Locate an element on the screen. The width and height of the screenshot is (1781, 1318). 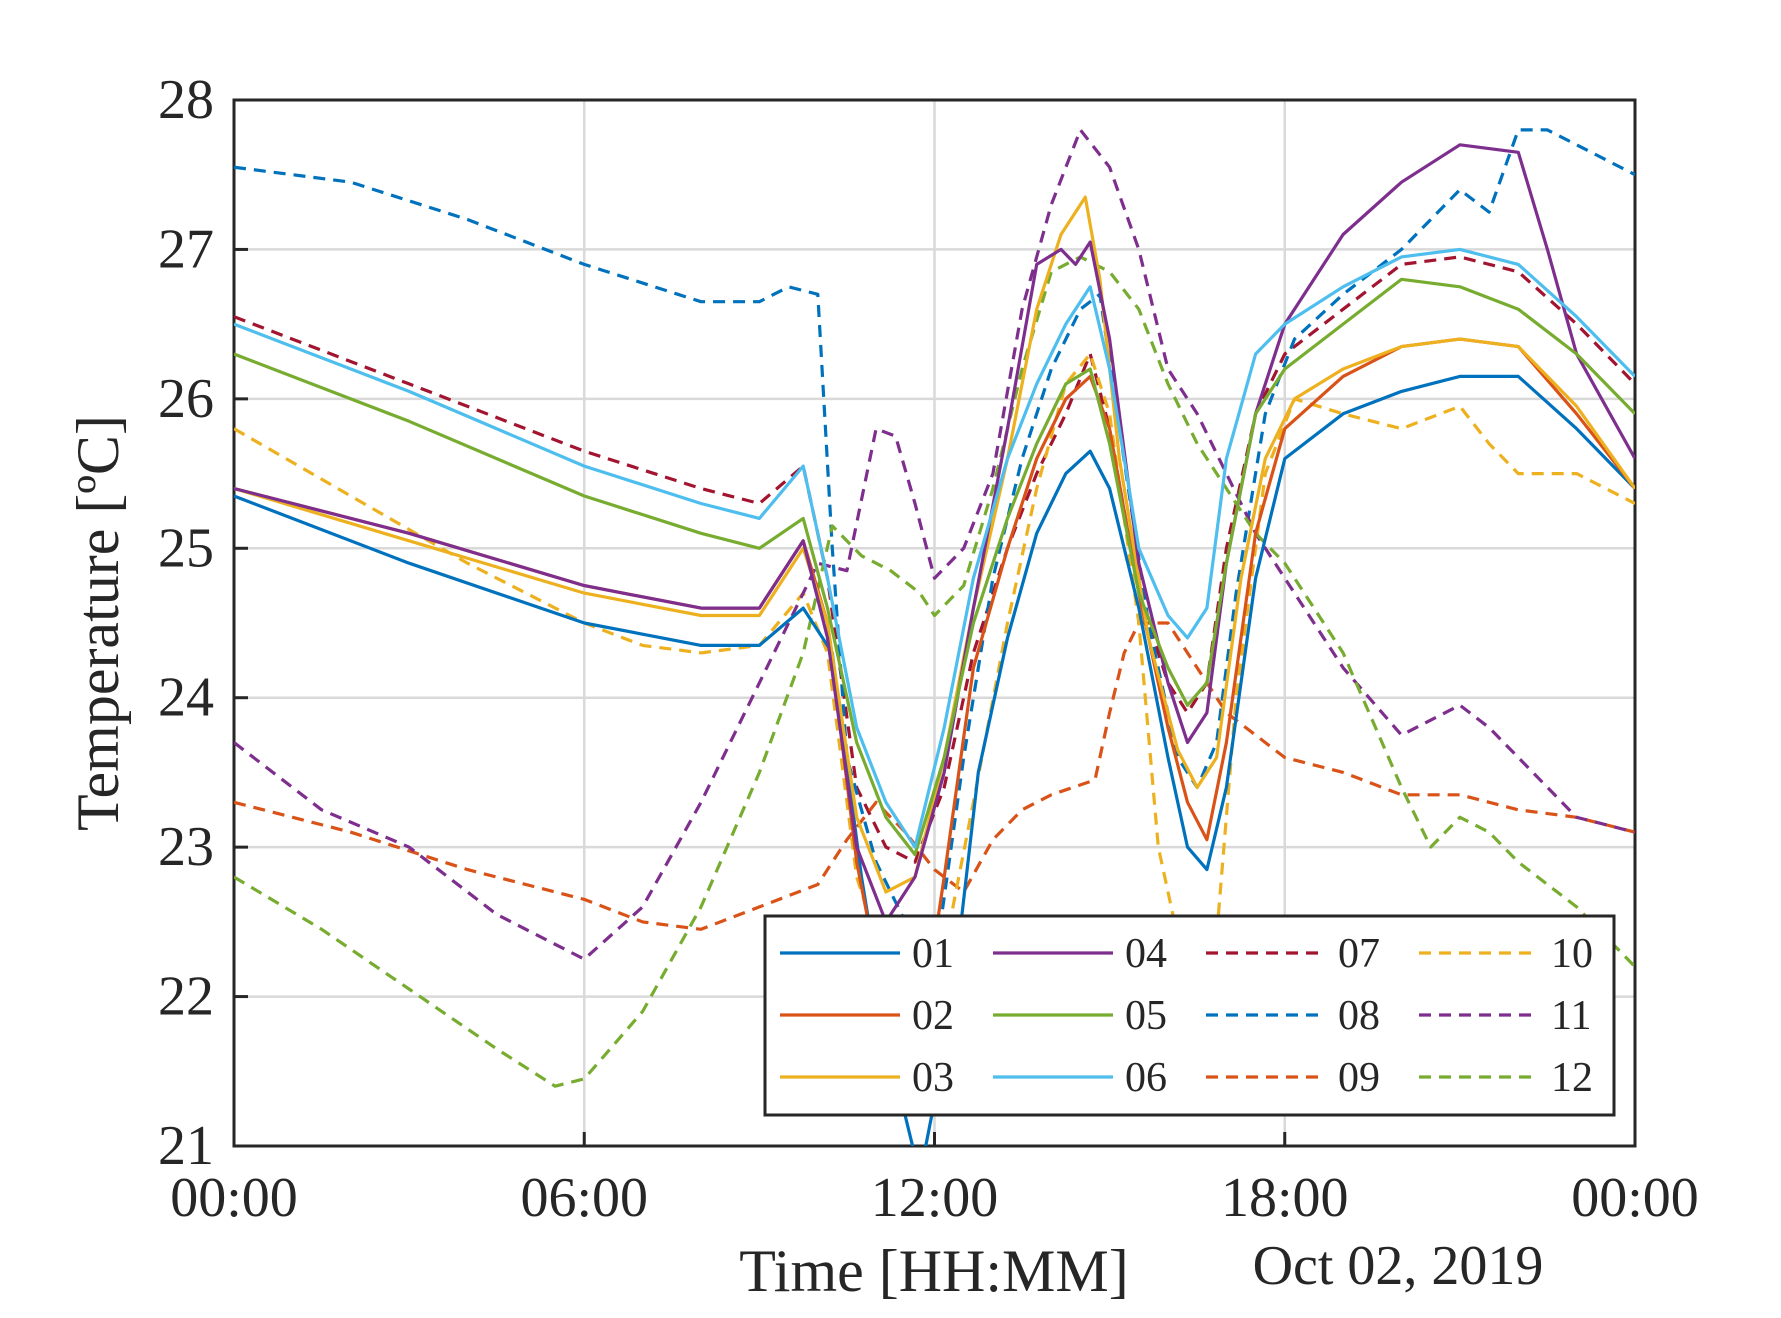
legend-label-01: 01 is located at coordinates (933, 954).